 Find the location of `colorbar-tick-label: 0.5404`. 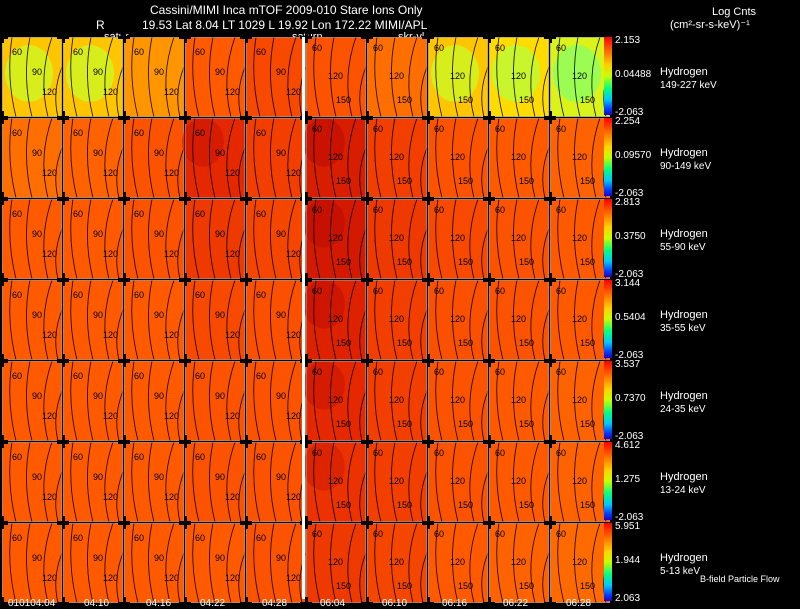

colorbar-tick-label: 0.5404 is located at coordinates (630, 317).